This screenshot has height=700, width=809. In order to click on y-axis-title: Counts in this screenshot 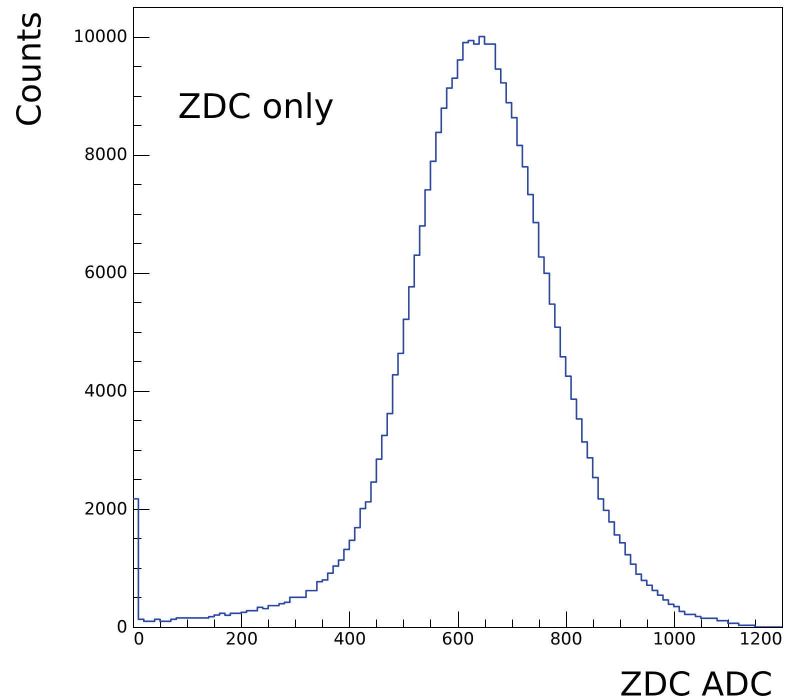, I will do `click(29, 69)`.